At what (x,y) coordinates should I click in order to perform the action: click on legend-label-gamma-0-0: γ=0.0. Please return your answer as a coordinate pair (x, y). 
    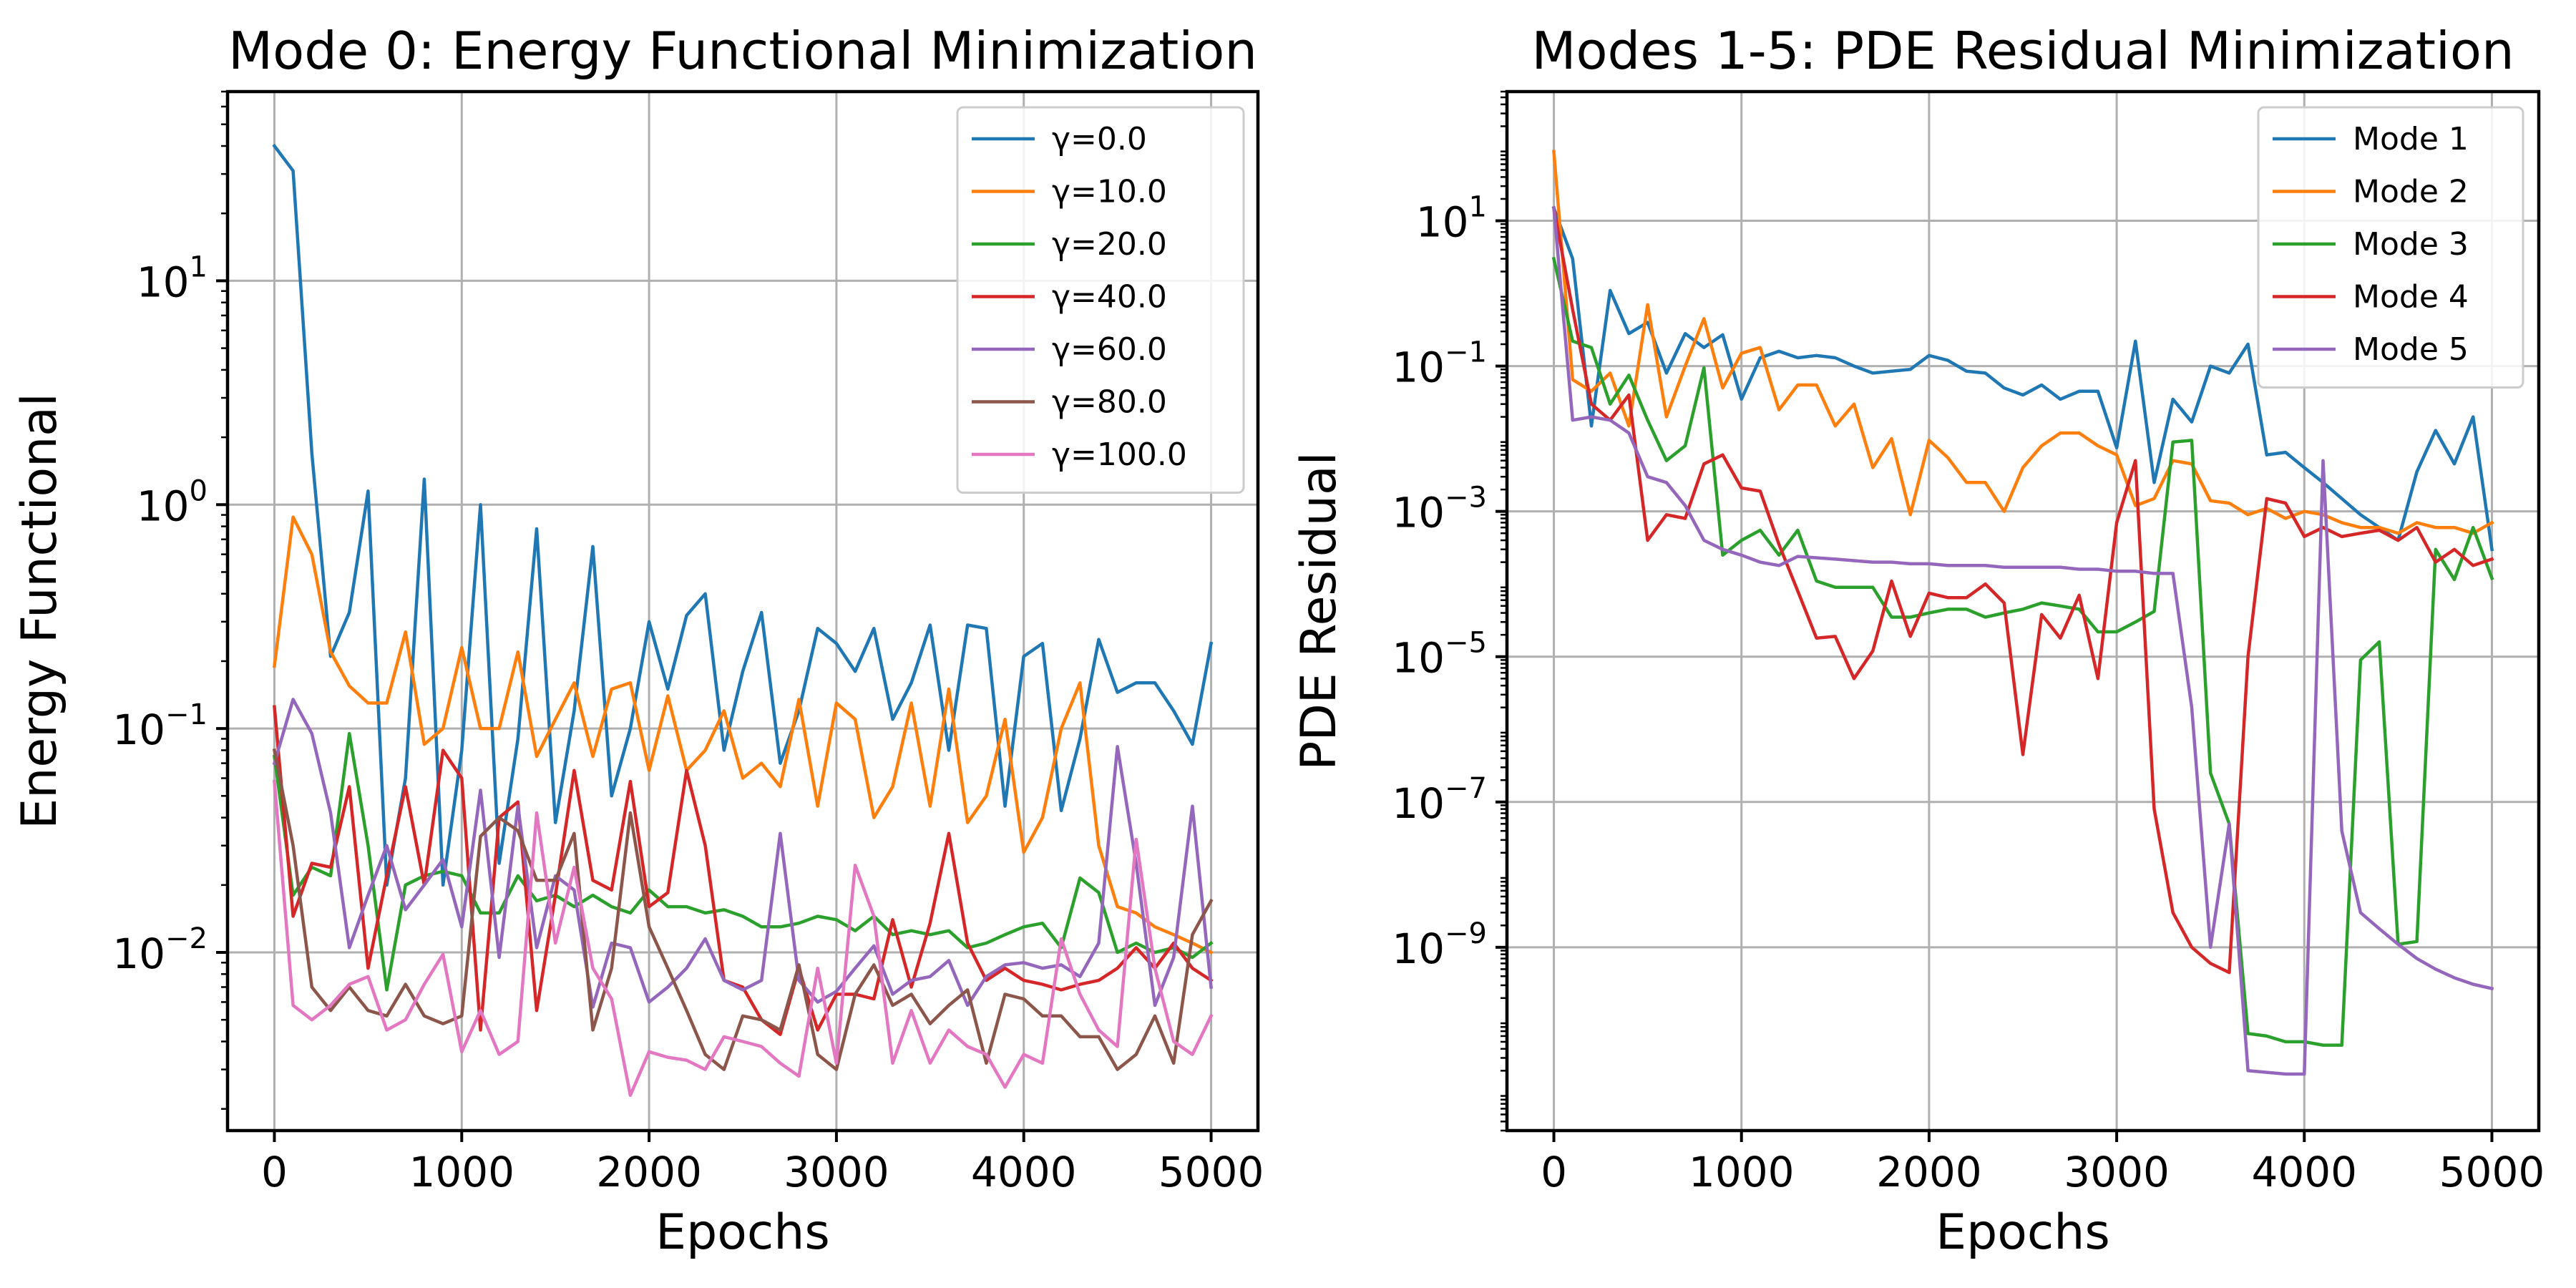
    Looking at the image, I should click on (1099, 139).